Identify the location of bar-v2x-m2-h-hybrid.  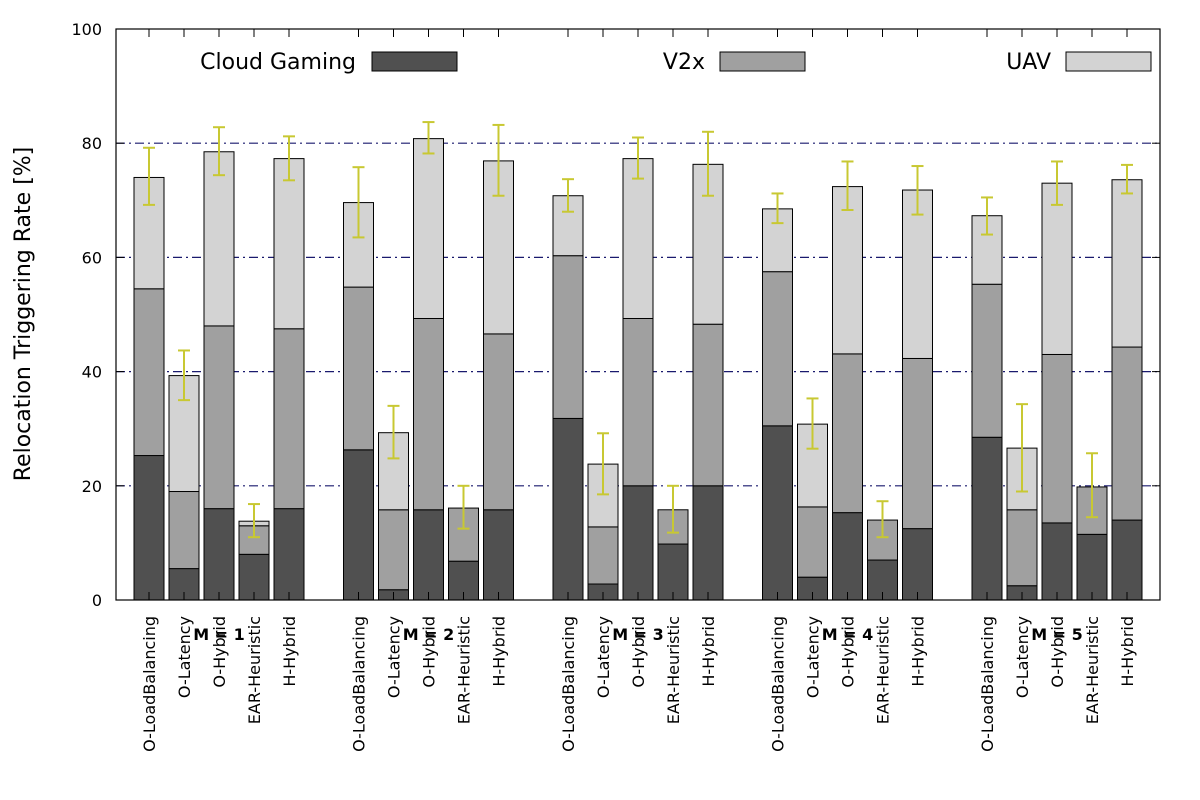
(498, 422).